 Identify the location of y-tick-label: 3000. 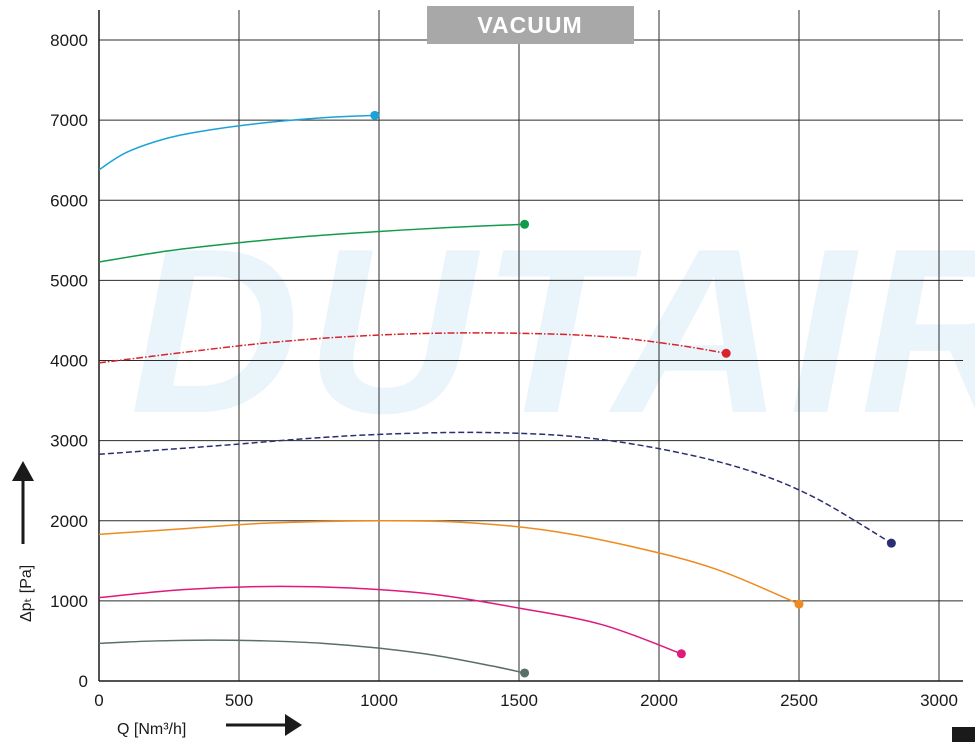
(69, 441).